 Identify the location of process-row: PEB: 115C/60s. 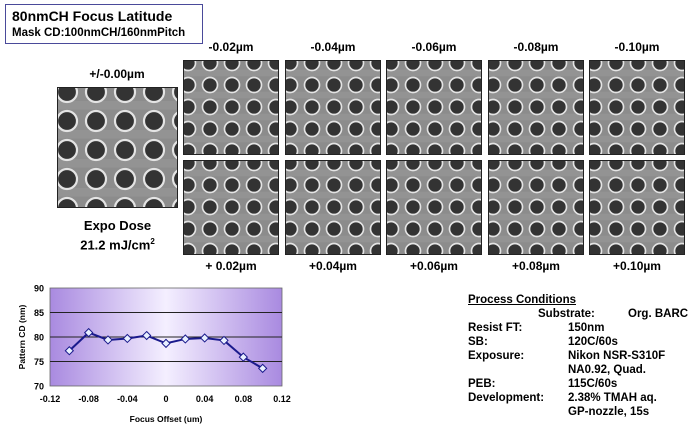
(583, 384).